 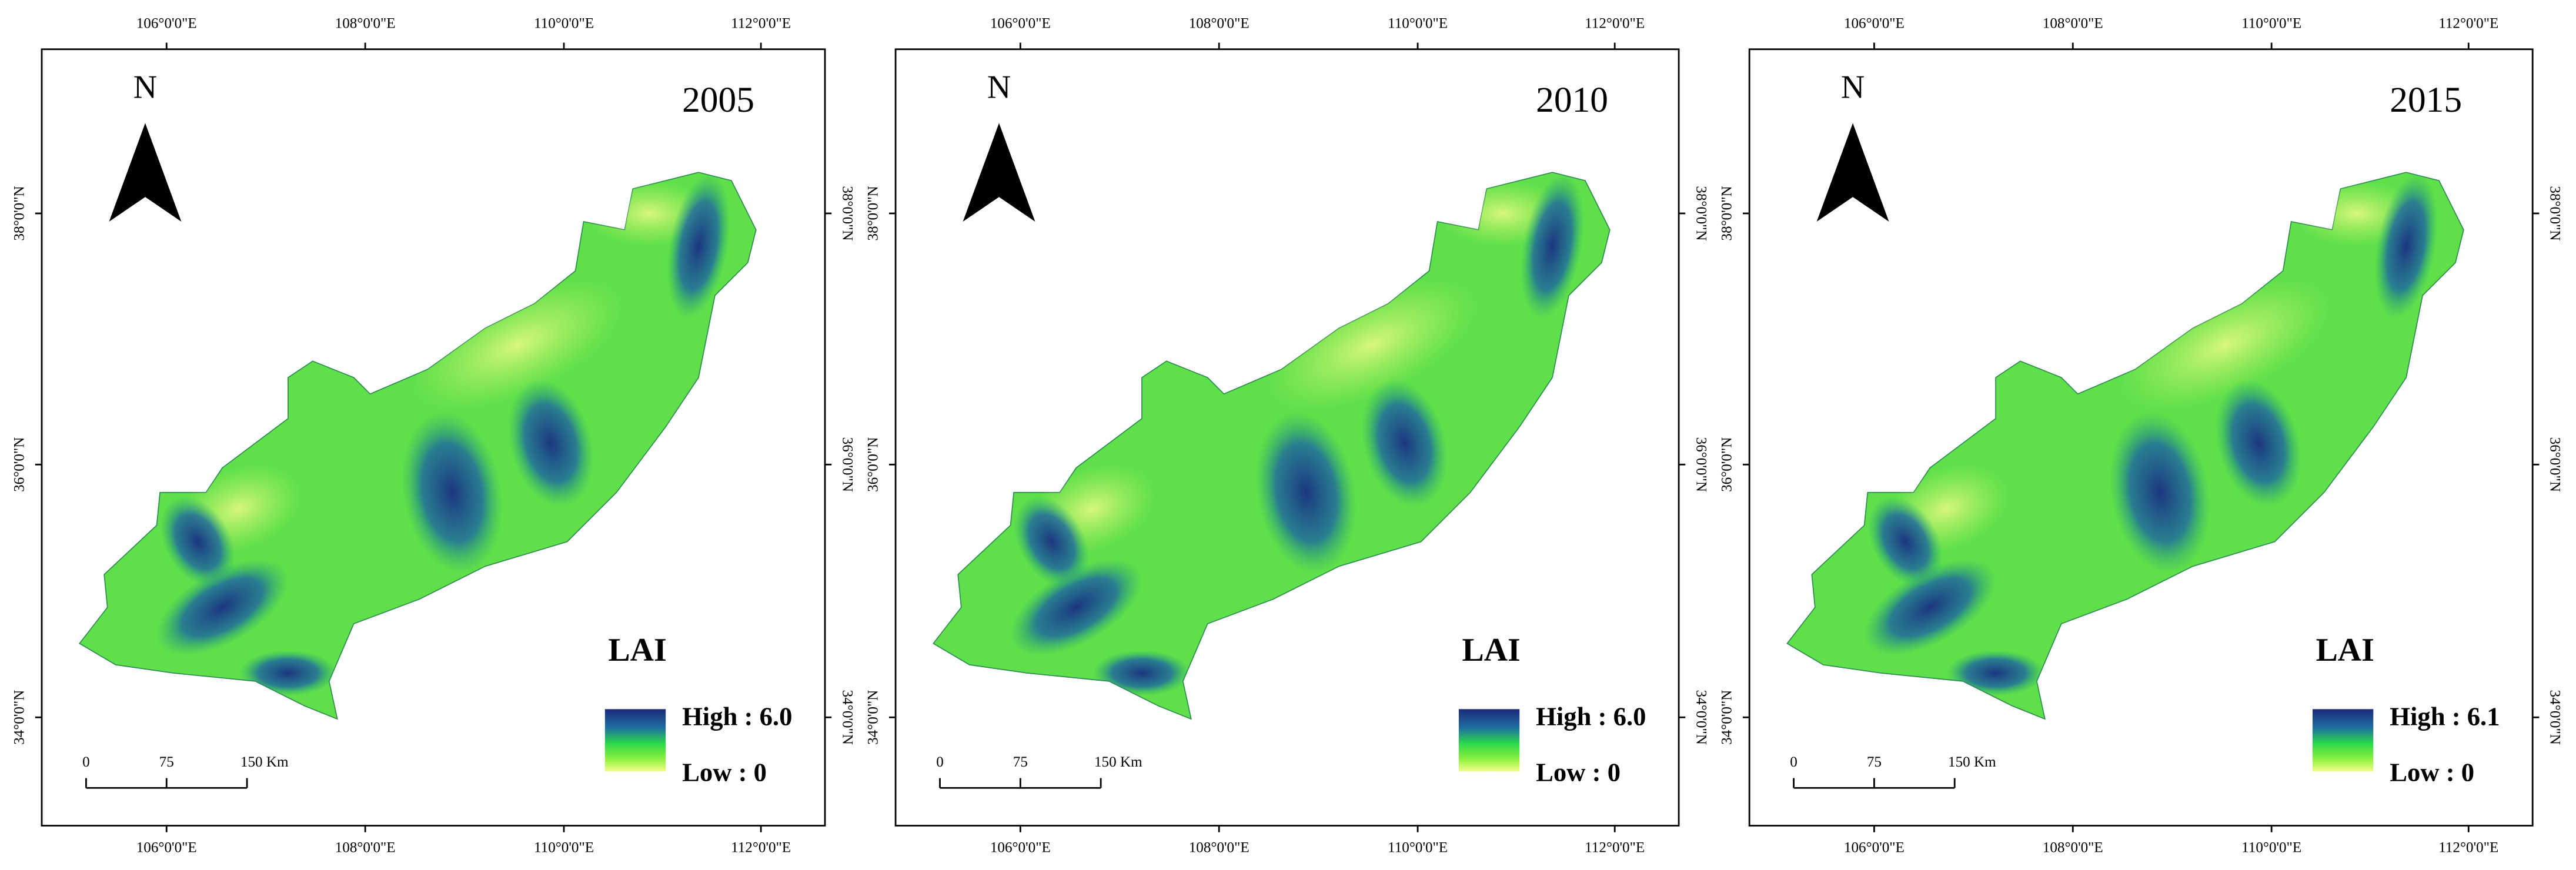 What do you see at coordinates (2445, 716) in the screenshot?
I see `legend-high: High : 6.1` at bounding box center [2445, 716].